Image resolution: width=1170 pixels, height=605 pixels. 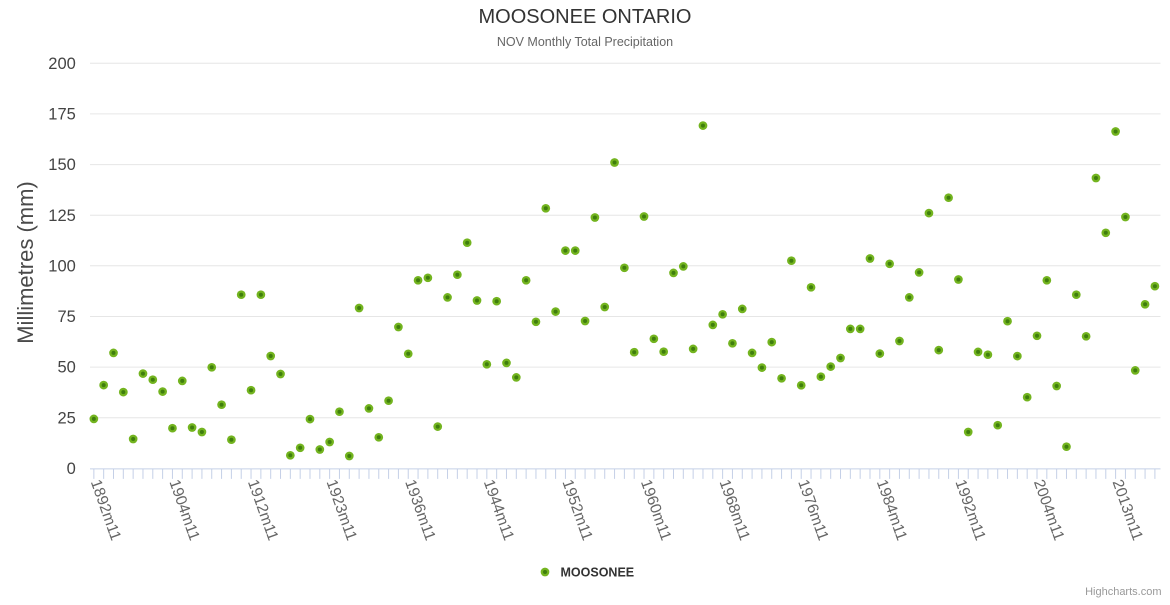 I want to click on svg-text: 200, so click(x=62, y=64).